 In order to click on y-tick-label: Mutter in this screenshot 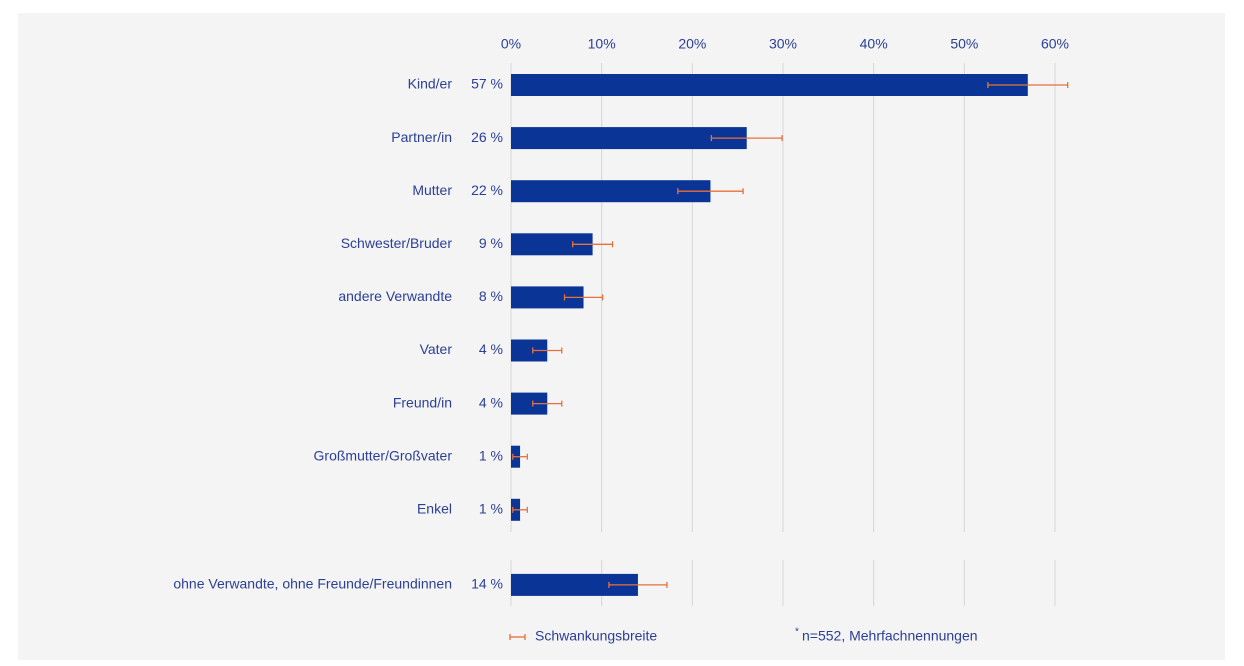, I will do `click(432, 190)`.